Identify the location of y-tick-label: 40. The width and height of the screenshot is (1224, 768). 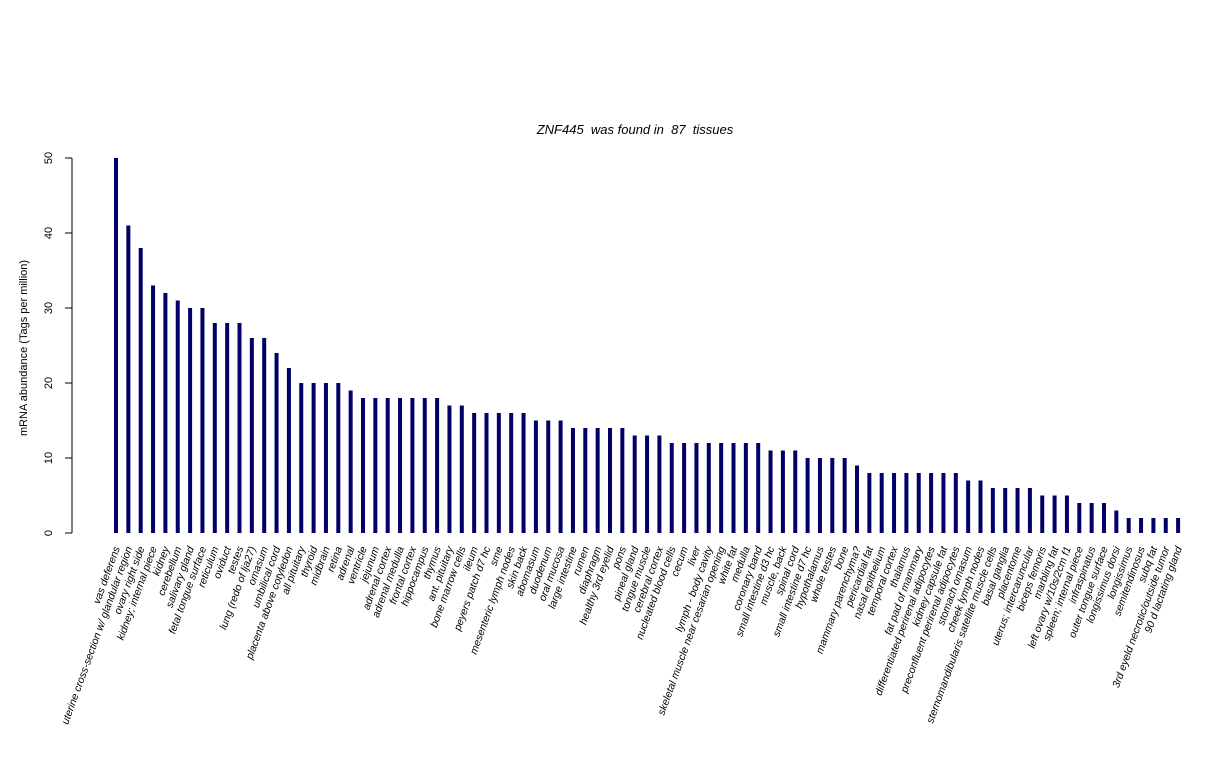
(49, 233).